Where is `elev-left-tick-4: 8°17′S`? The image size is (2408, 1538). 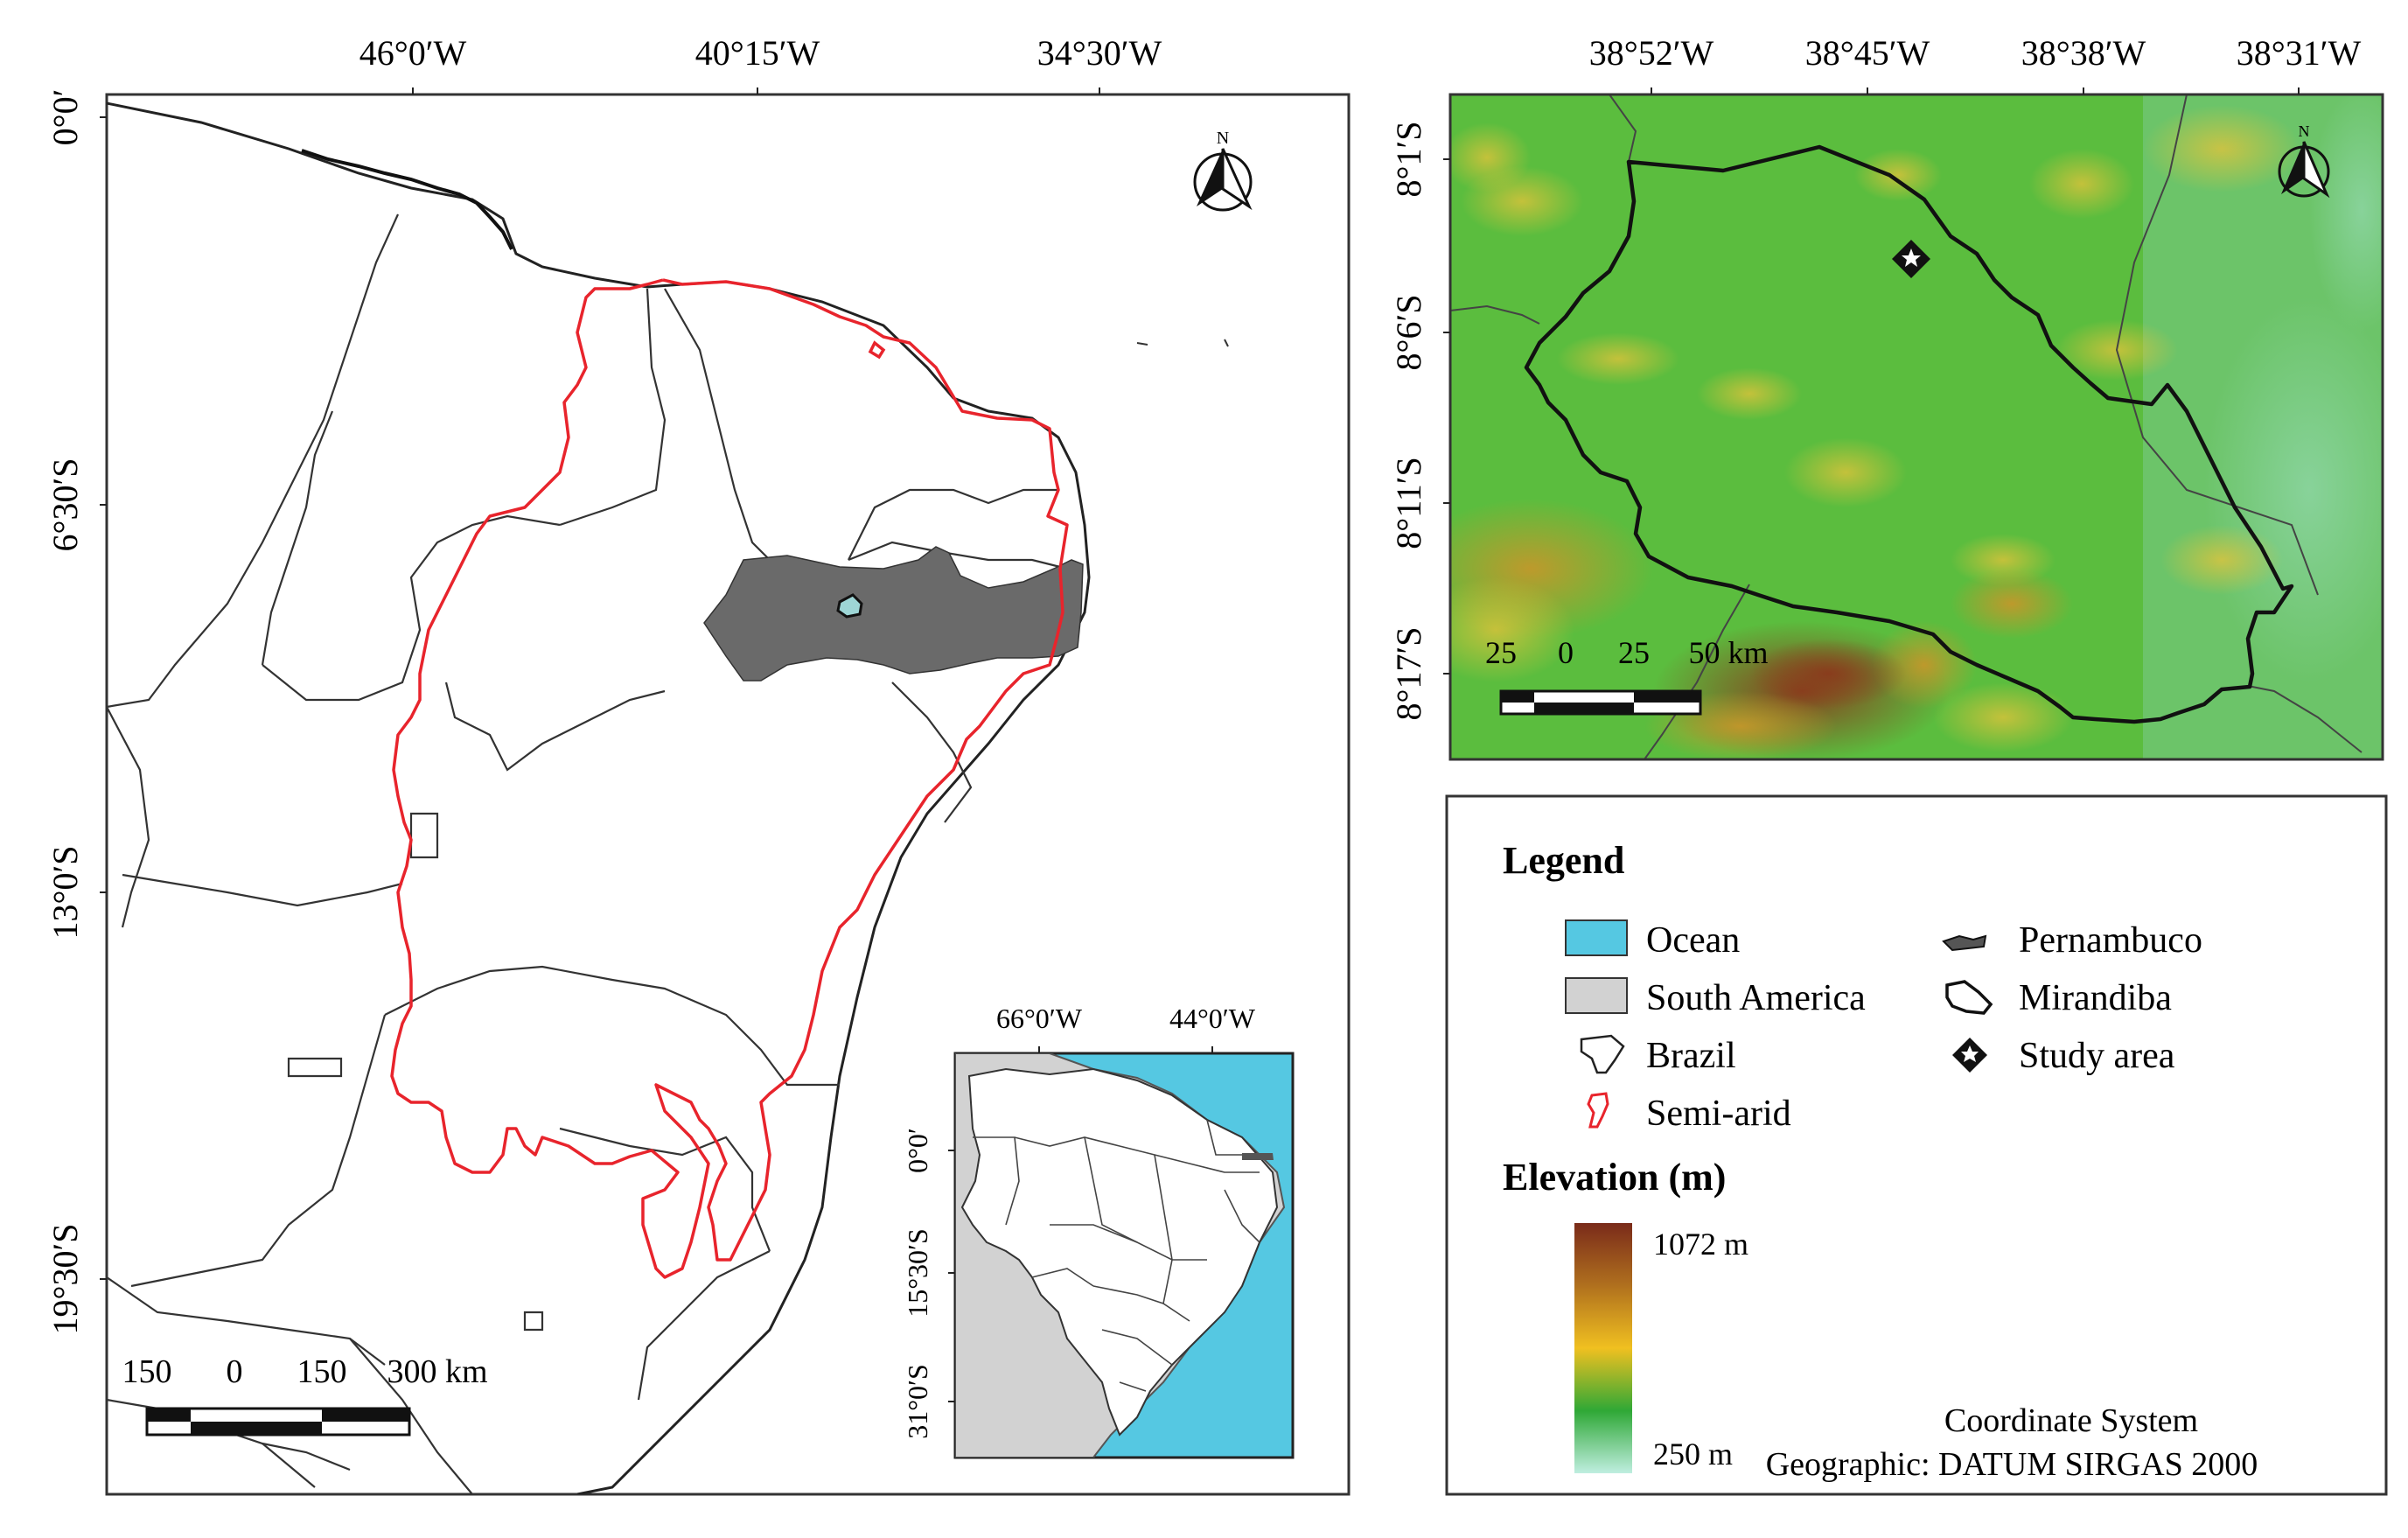 elev-left-tick-4: 8°17′S is located at coordinates (1408, 674).